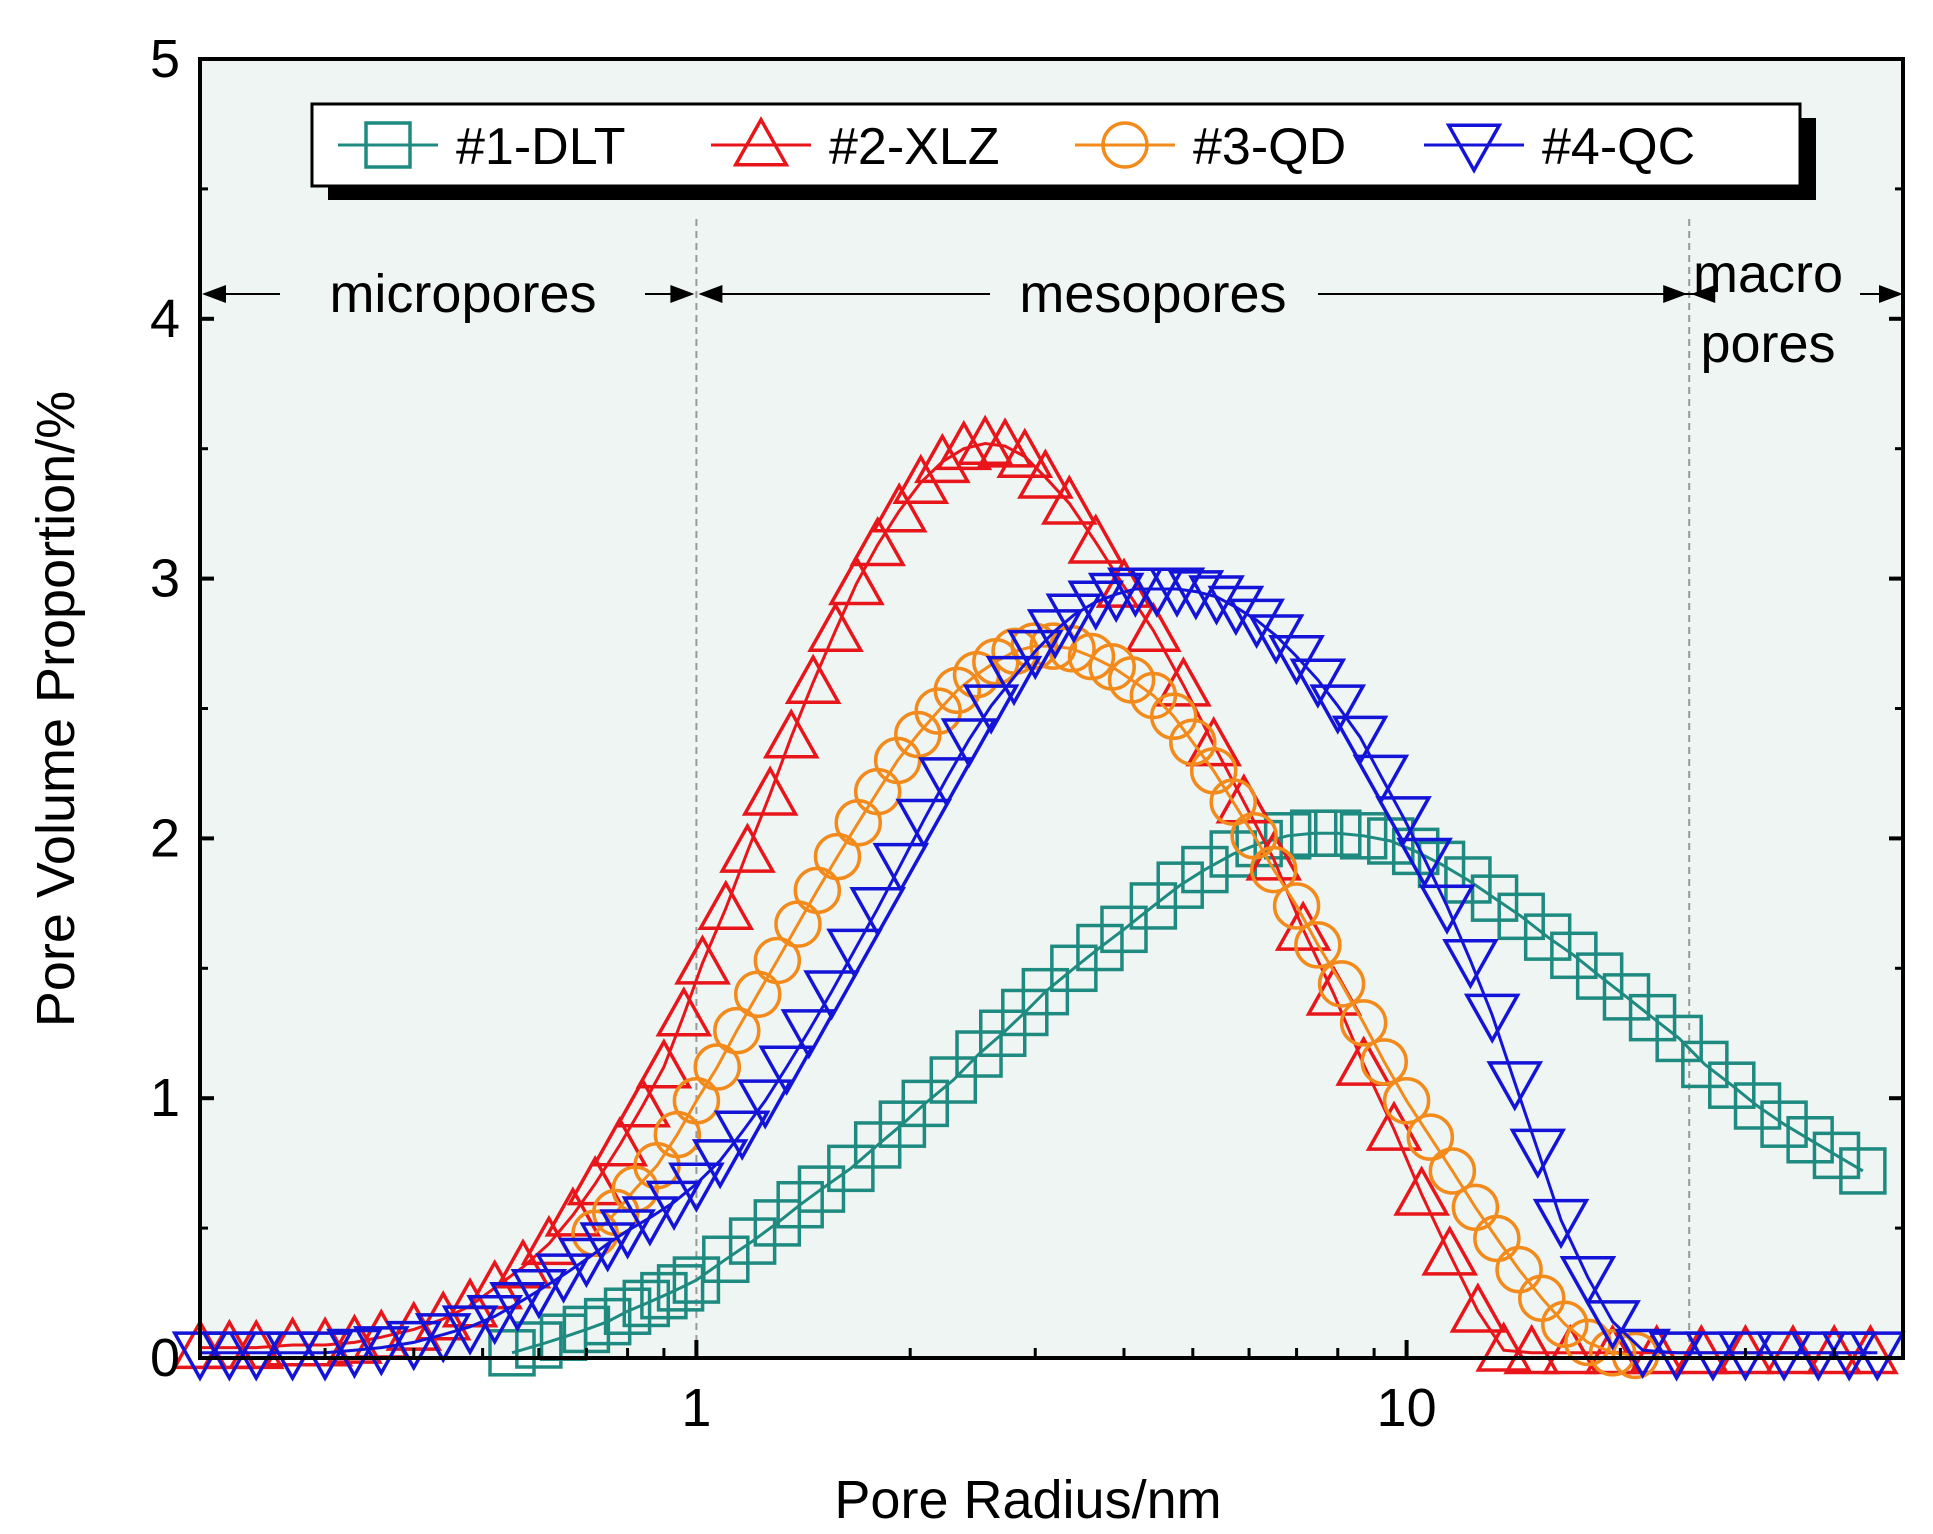  What do you see at coordinates (1016, 146) in the screenshot?
I see `legend-items: #1-DLT #2-XLZ #3-QD #4-QC` at bounding box center [1016, 146].